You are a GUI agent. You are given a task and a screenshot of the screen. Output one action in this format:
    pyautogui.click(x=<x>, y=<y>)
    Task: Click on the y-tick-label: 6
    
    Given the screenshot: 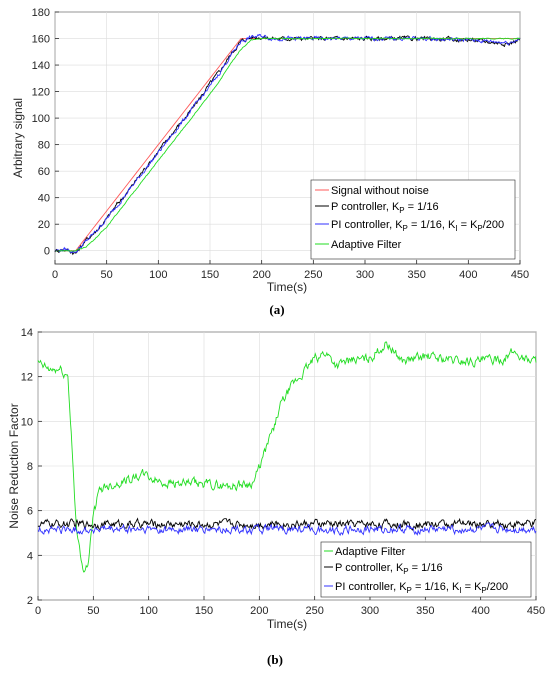 What is the action you would take?
    pyautogui.click(x=30, y=512)
    